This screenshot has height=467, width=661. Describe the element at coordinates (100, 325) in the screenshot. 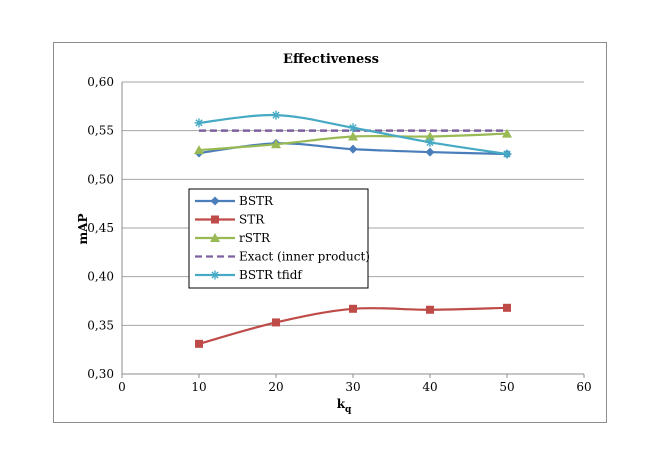

I see `y-tick-label: 0,35` at that location.